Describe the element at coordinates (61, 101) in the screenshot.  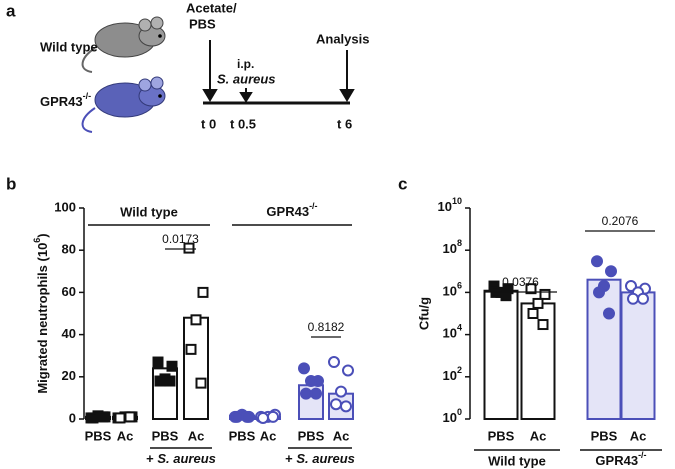
I see `label: GPR43` at that location.